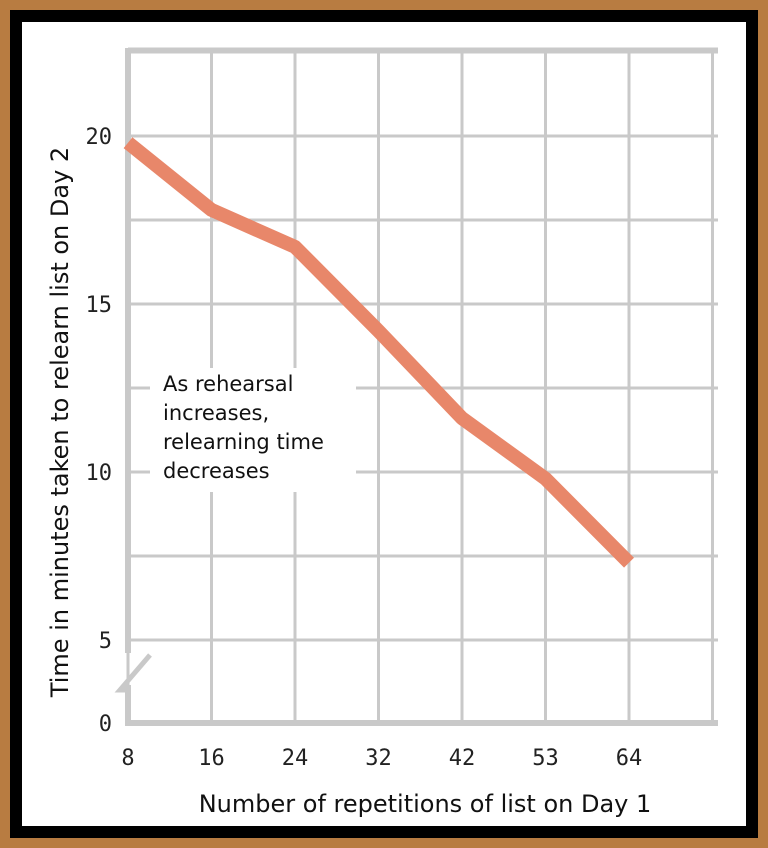  I want to click on x-tick-labels: 8 16 24 32 42 53 64, so click(381, 758).